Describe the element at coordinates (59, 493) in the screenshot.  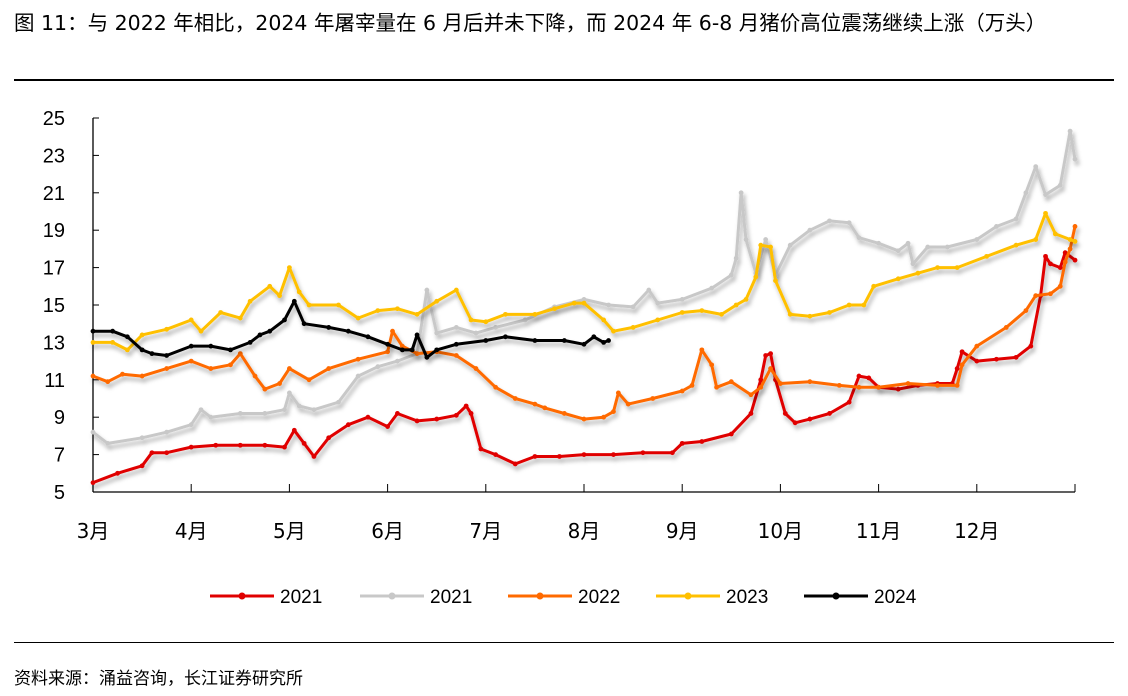
I see `y-tick-label: 5` at that location.